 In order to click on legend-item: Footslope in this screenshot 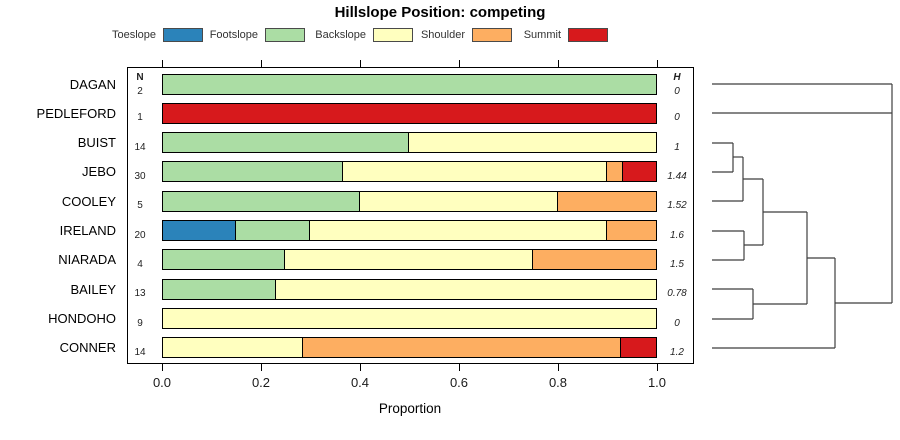, I will do `click(225, 35)`.